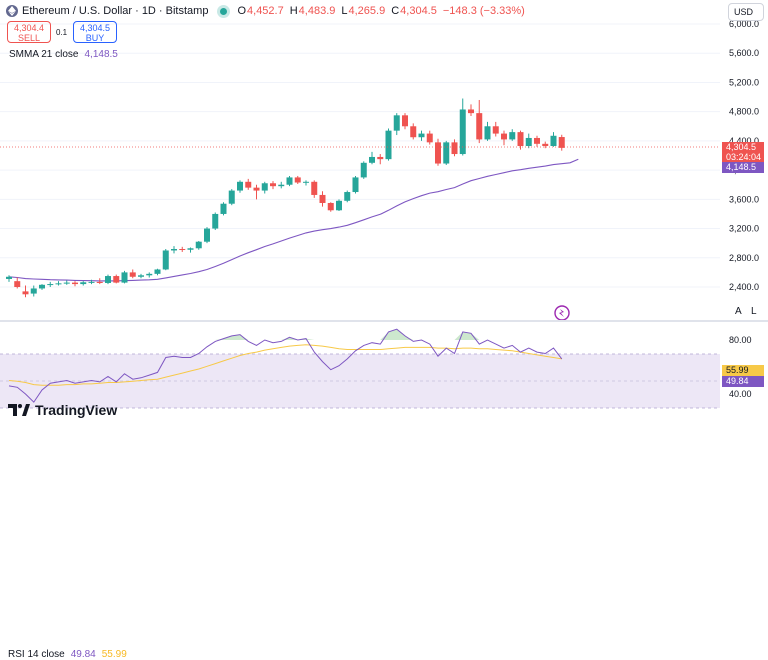  What do you see at coordinates (562, 313) in the screenshot?
I see `replay-icon` at bounding box center [562, 313].